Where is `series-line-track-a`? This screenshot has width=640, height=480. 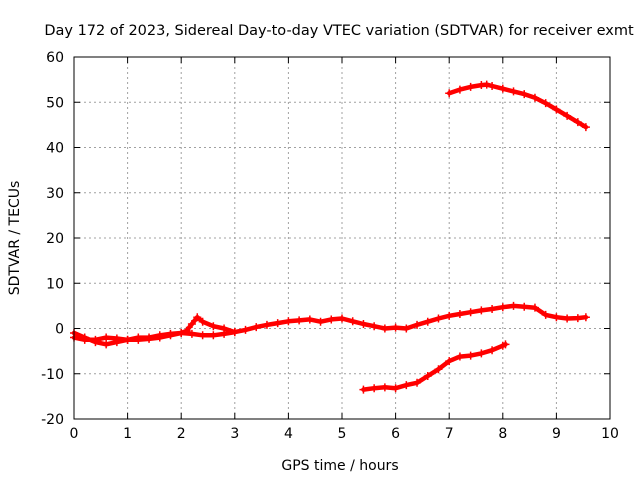
series-line-track-a is located at coordinates (330, 323).